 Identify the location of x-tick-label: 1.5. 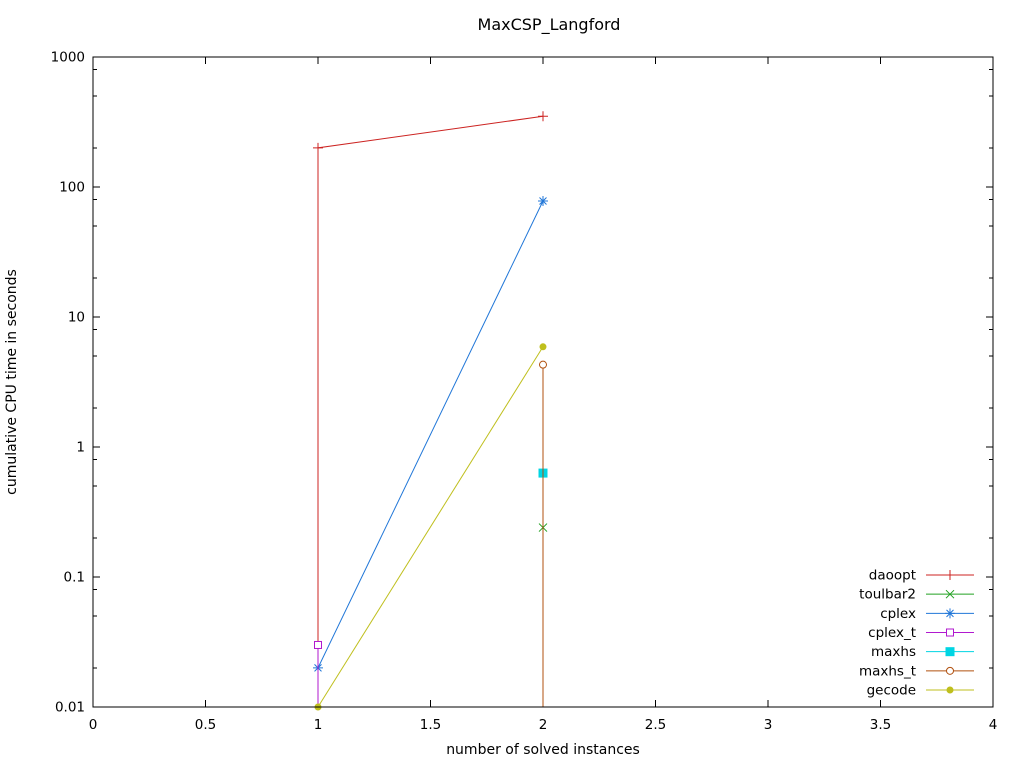
(430, 725).